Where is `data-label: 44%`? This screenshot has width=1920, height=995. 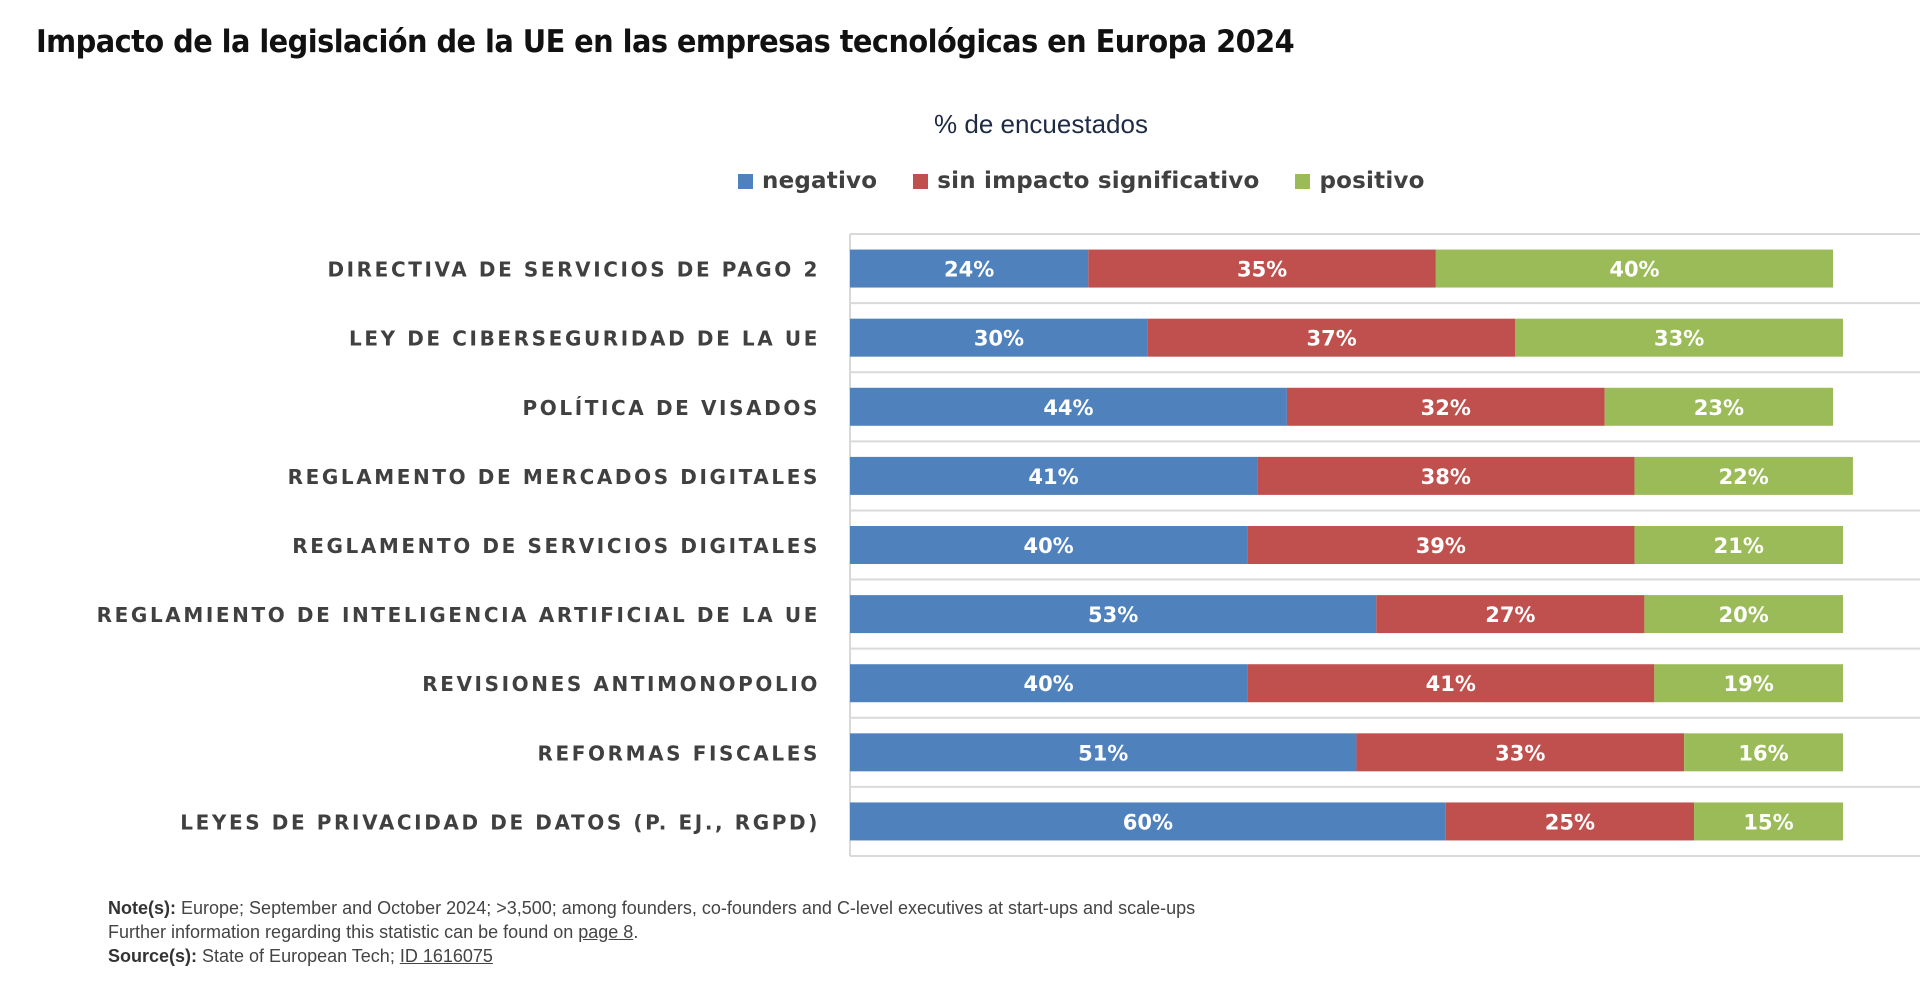
data-label: 44% is located at coordinates (1068, 408).